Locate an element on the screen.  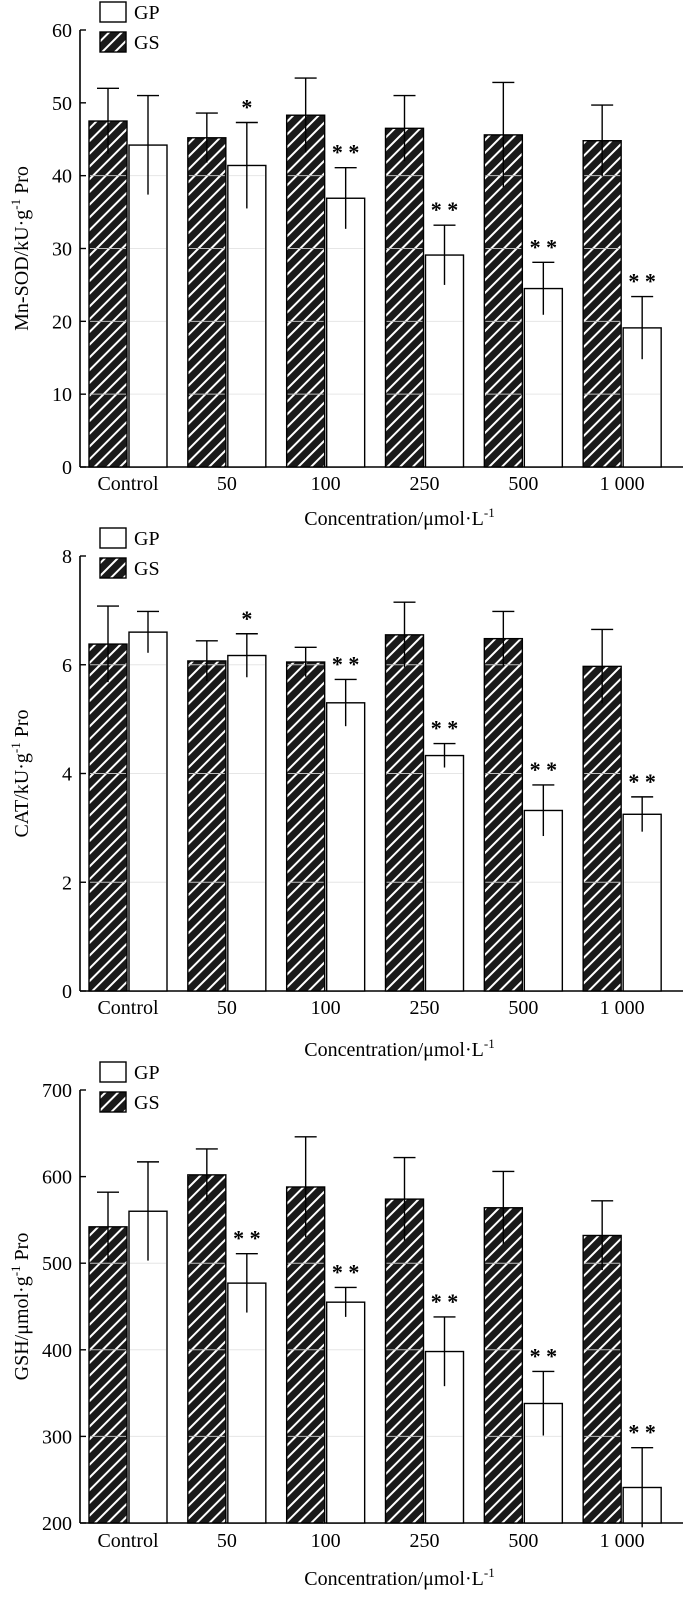
y-tick-label: 10 is located at coordinates (62, 395).